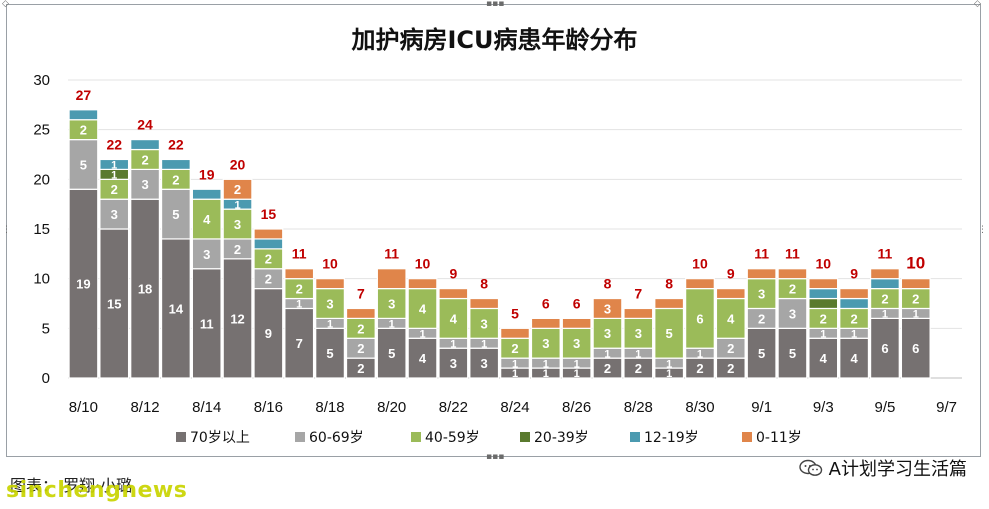 The width and height of the screenshot is (989, 509). What do you see at coordinates (897, 469) in the screenshot?
I see `account-name: A计划学习生活篇` at bounding box center [897, 469].